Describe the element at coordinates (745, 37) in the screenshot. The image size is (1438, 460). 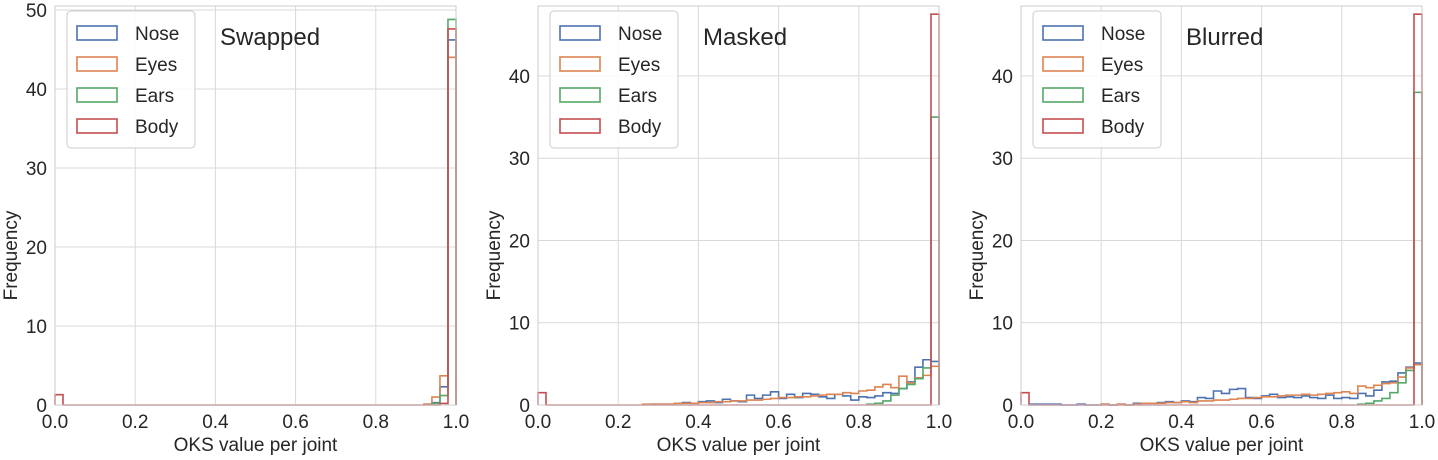
I see `panel-title: Masked` at that location.